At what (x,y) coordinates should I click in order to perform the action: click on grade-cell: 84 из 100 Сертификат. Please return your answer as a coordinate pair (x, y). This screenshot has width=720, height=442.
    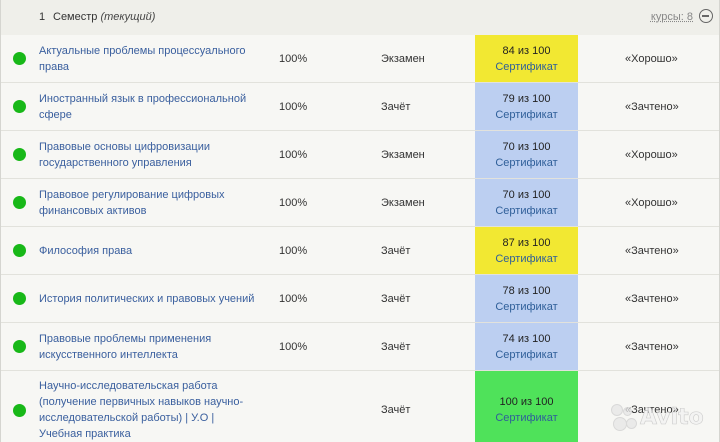
    Looking at the image, I should click on (526, 58).